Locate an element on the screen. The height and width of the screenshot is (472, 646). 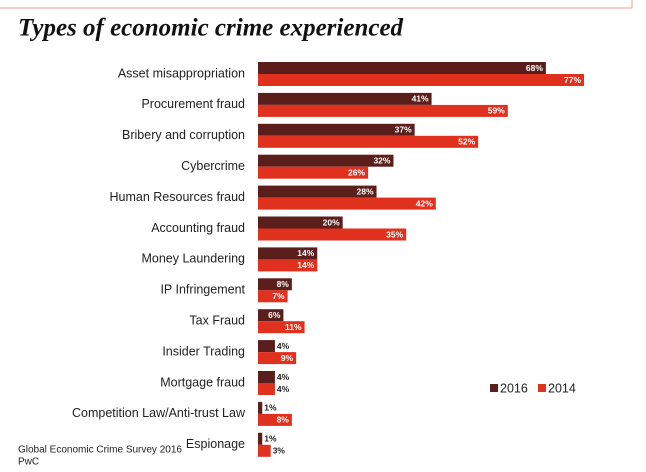
value-label: 11% is located at coordinates (293, 327).